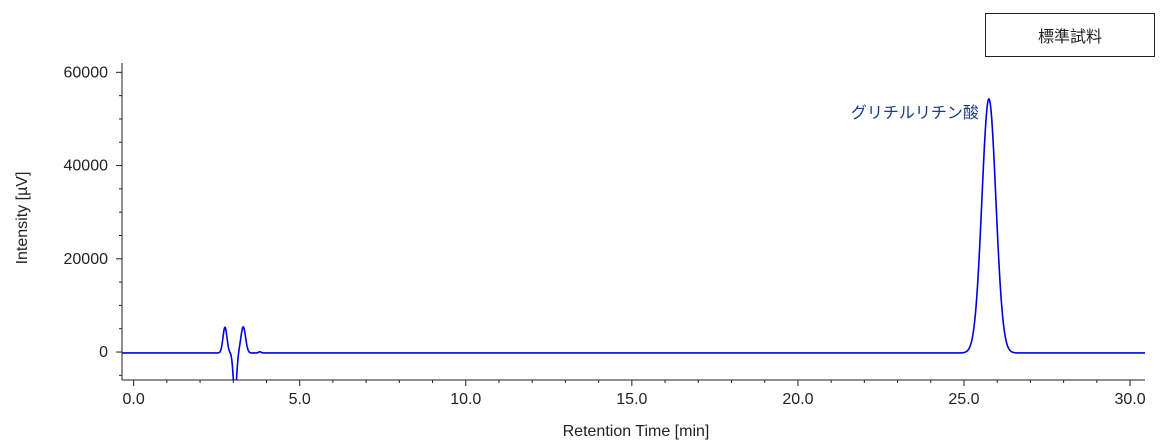 This screenshot has height=441, width=1161. Describe the element at coordinates (300, 399) in the screenshot. I see `x-tick-label: 5.0` at that location.